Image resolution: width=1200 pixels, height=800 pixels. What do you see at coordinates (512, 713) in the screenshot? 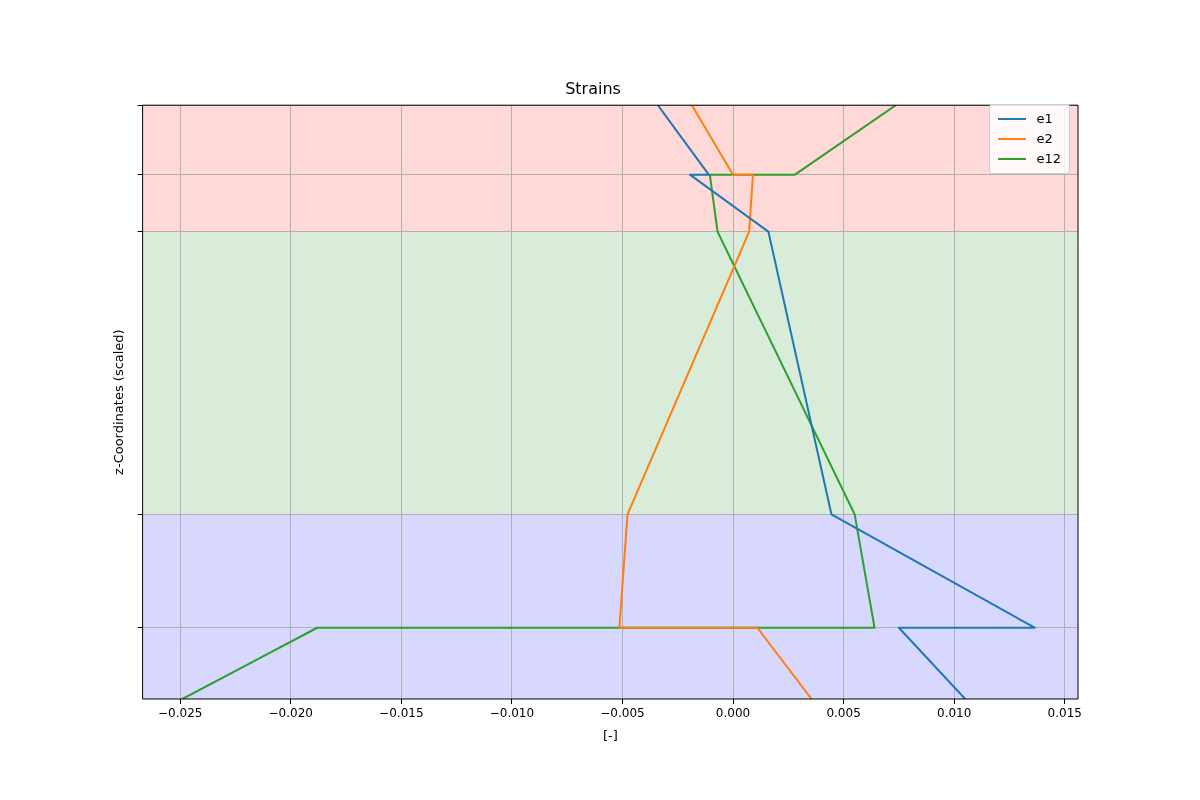
I see `x-tick-label: −0.010` at bounding box center [512, 713].